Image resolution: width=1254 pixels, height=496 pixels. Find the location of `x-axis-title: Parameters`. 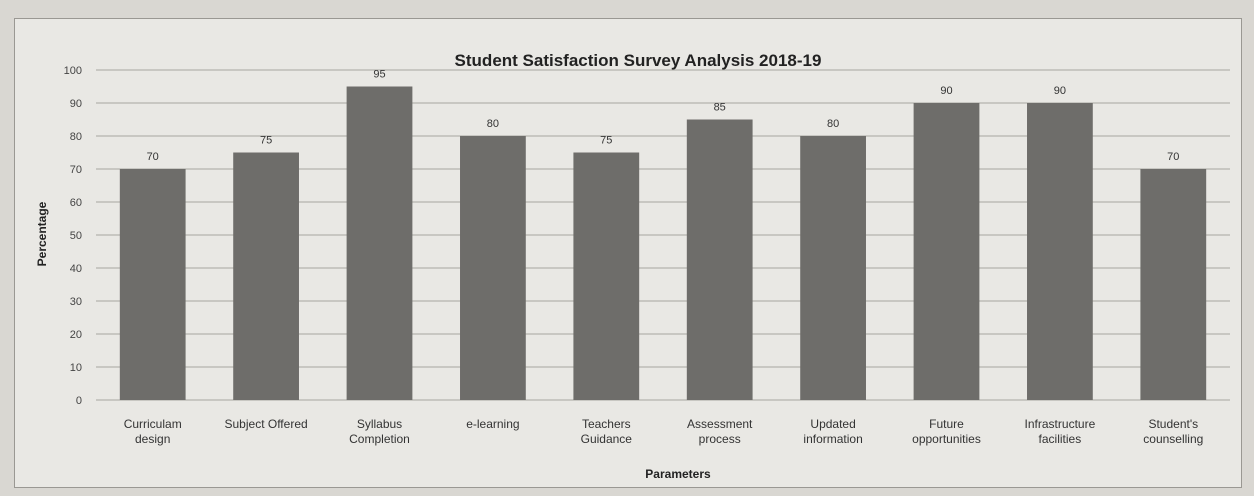

x-axis-title: Parameters is located at coordinates (678, 474).